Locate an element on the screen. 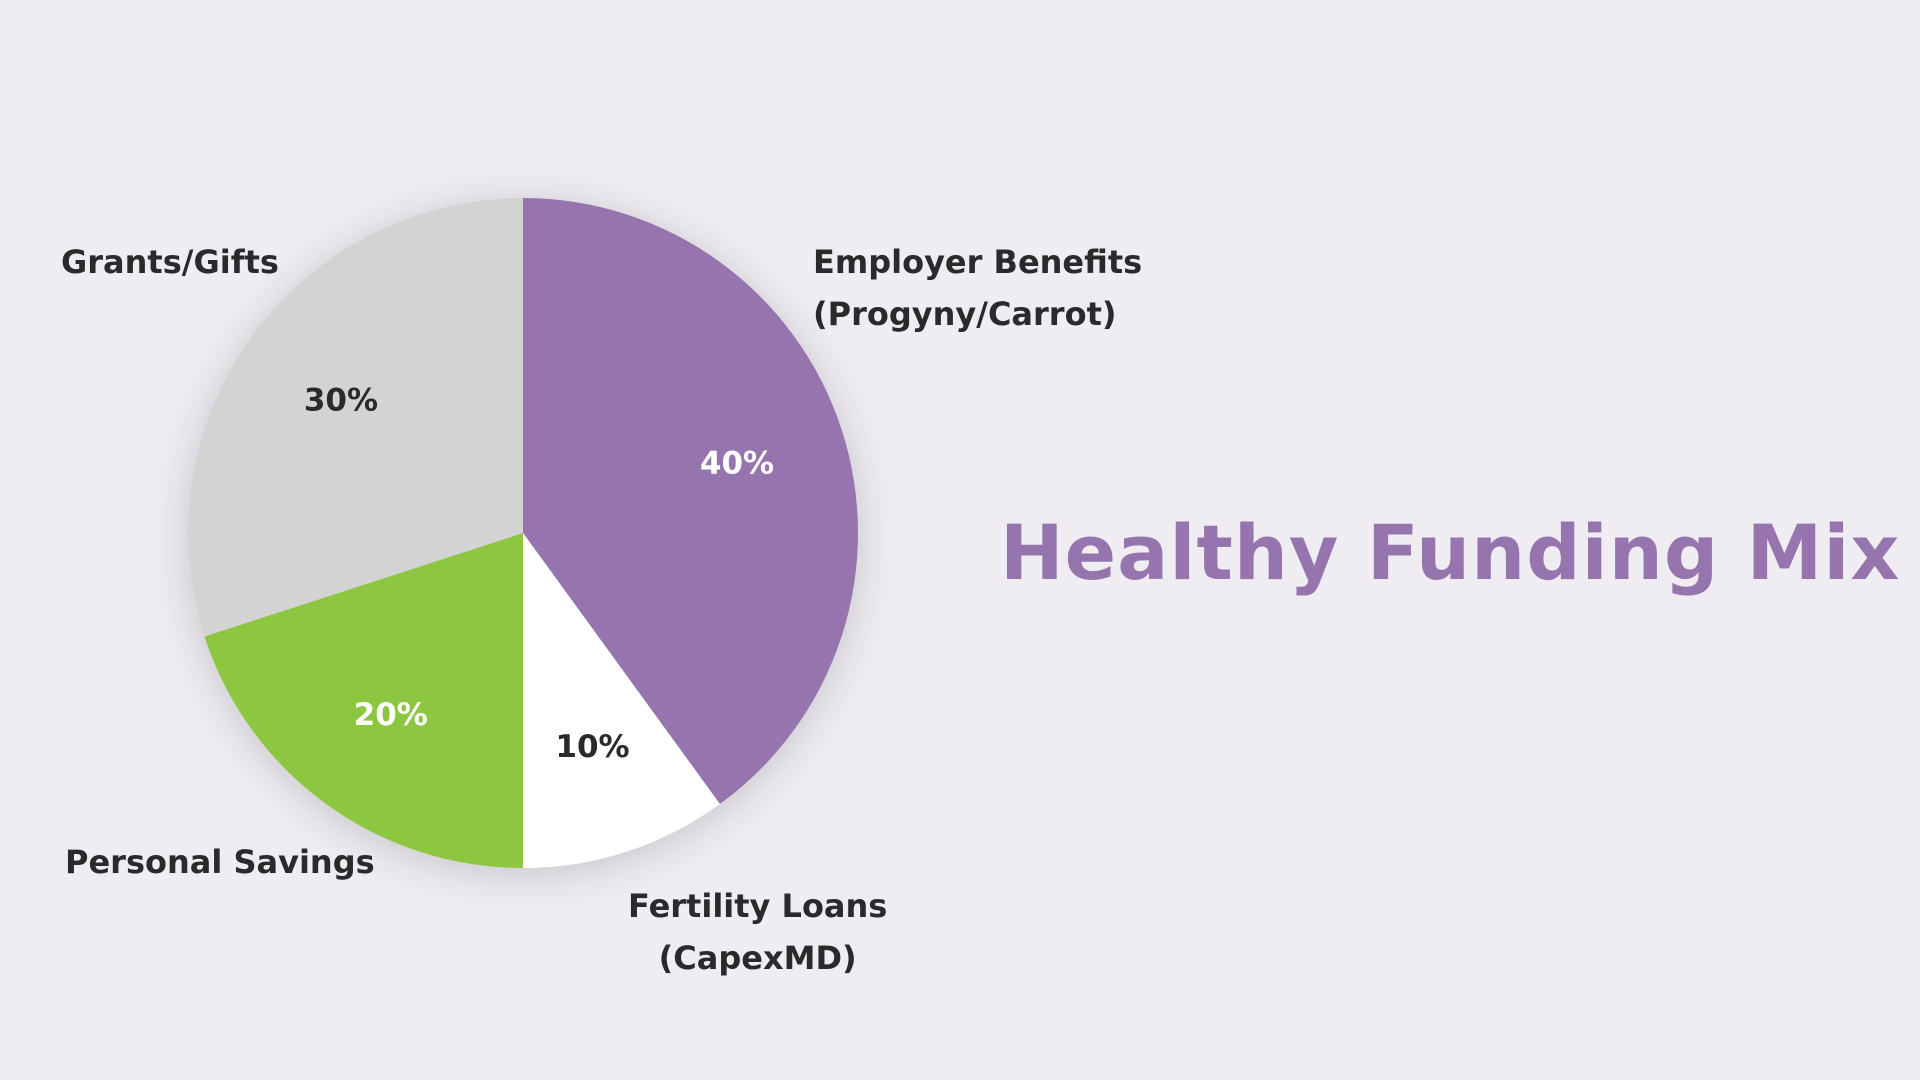 The height and width of the screenshot is (1080, 1920). pie-value-label: 10% is located at coordinates (592, 747).